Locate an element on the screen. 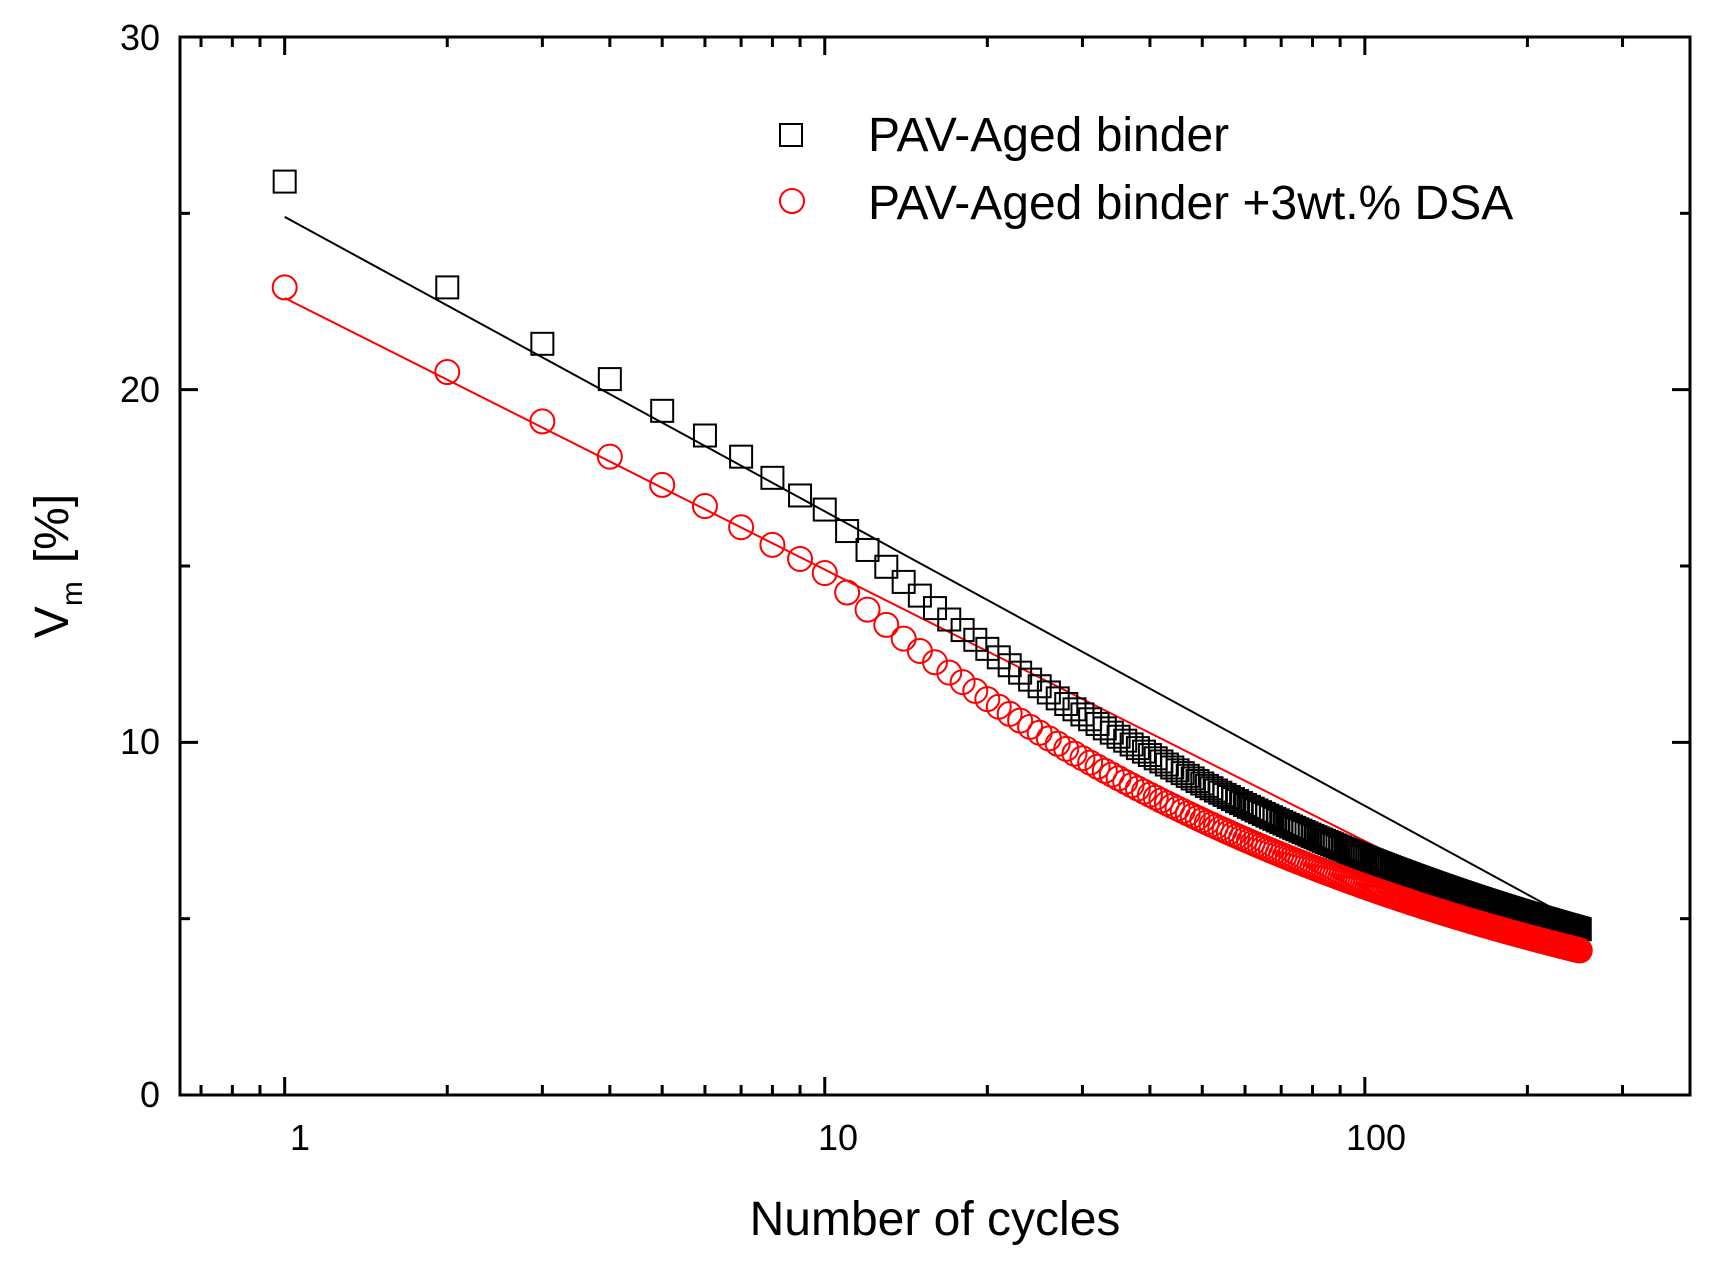  legend-marker-circle is located at coordinates (792, 201).